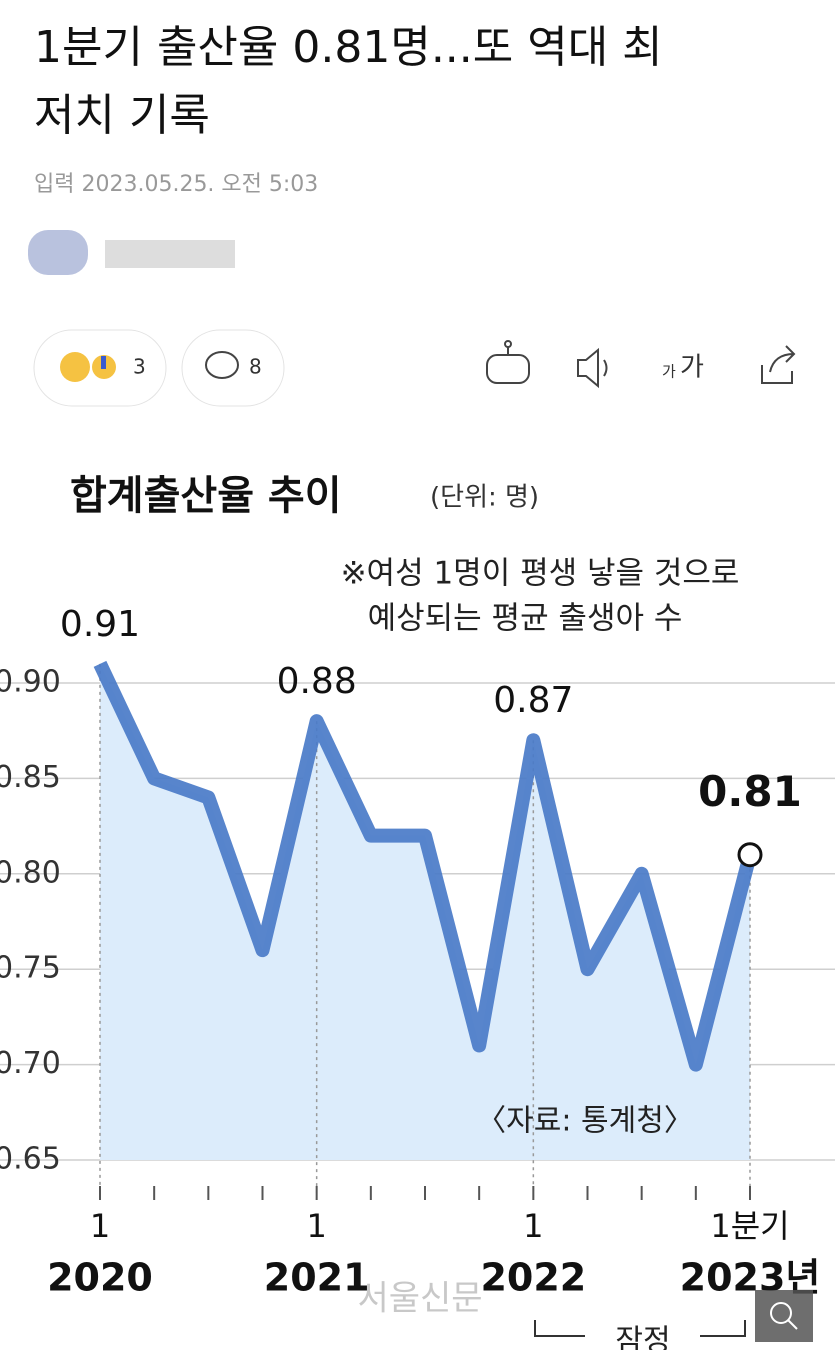  Describe the element at coordinates (525, 619) in the screenshot. I see `chart-note: 예상되는 평균 출생아 수` at that location.